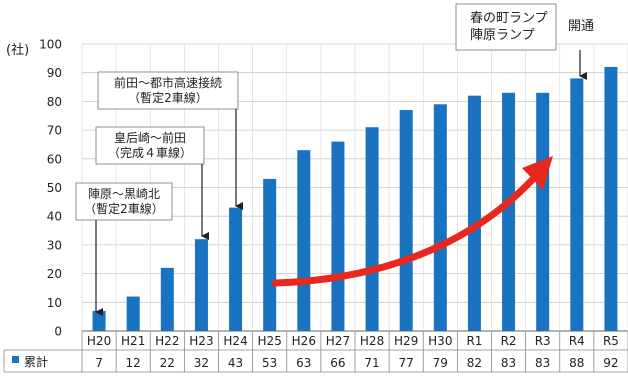 This screenshot has width=628, height=382. What do you see at coordinates (201, 341) in the screenshot?
I see `x-tick-label: H23` at bounding box center [201, 341].